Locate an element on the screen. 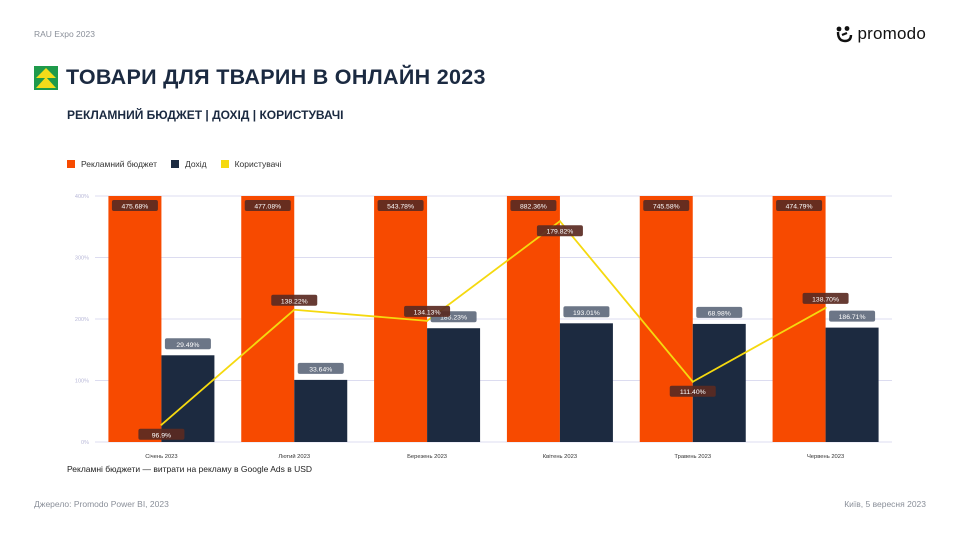 The width and height of the screenshot is (960, 540). y-tick-label: 200% is located at coordinates (82, 320).